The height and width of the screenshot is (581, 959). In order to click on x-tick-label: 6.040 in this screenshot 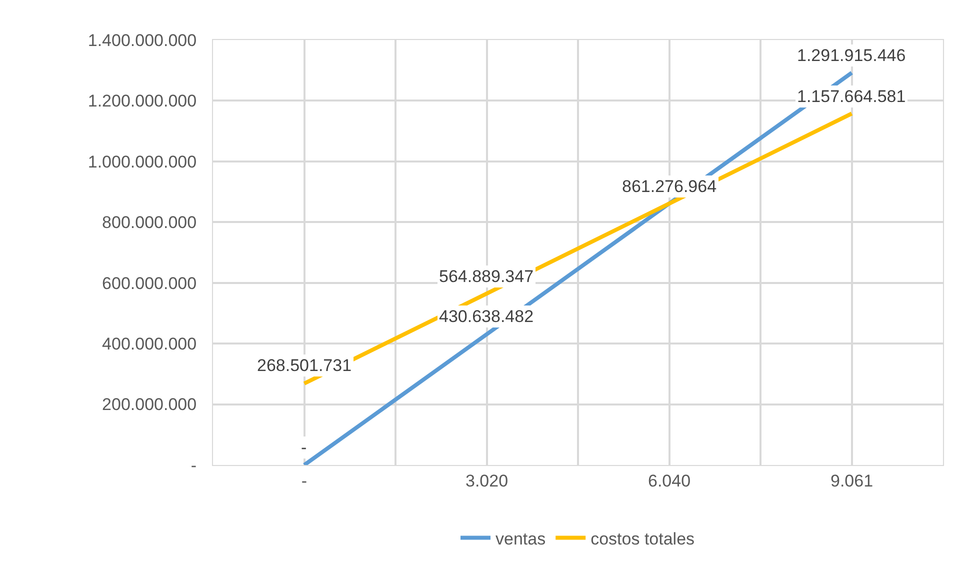, I will do `click(669, 480)`.